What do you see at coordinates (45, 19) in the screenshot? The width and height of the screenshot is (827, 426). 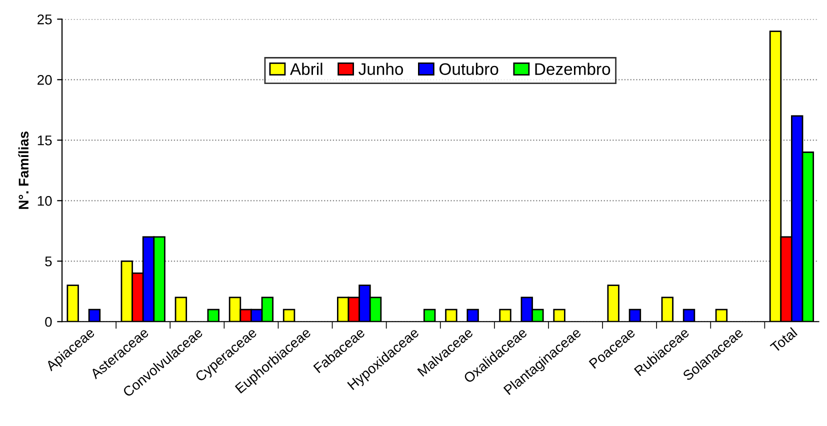 I see `y-tick-label: 25` at bounding box center [45, 19].